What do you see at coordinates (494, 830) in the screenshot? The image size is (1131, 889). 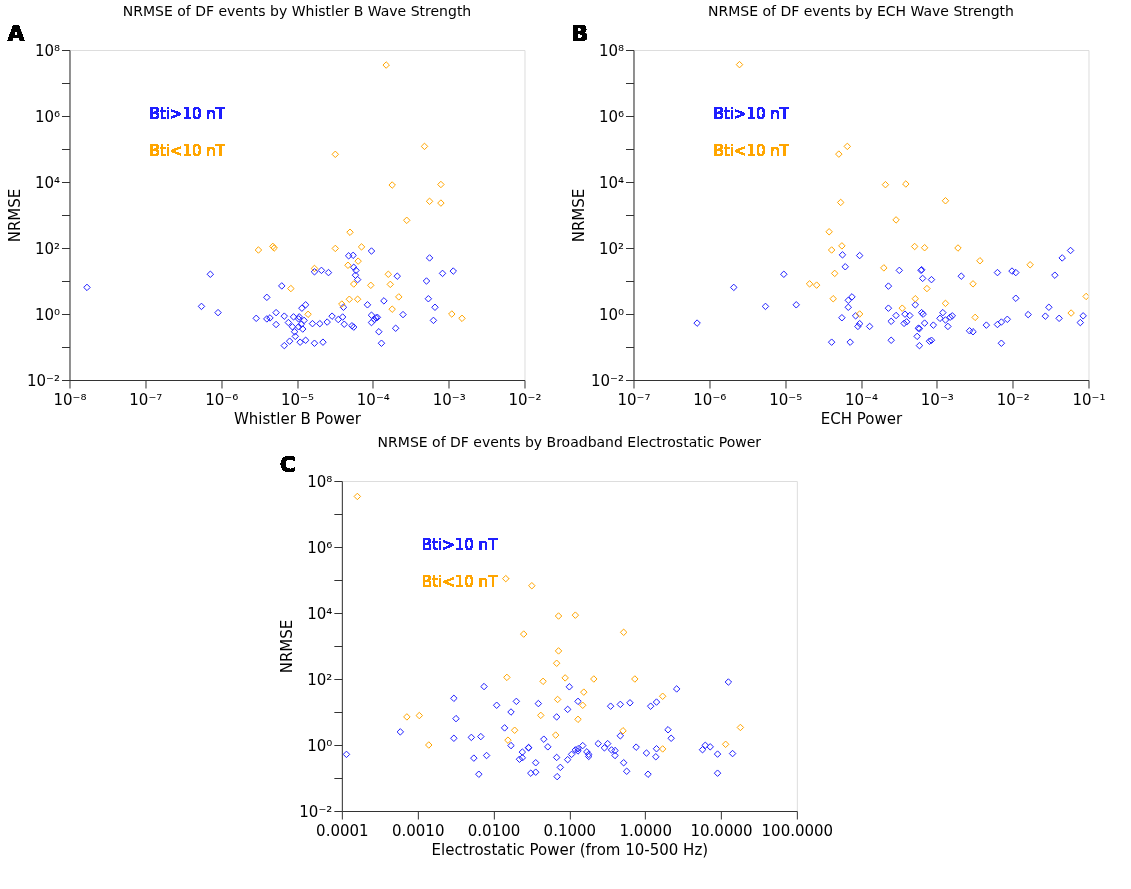 I see `x-tick-label: 0.0100` at bounding box center [494, 830].